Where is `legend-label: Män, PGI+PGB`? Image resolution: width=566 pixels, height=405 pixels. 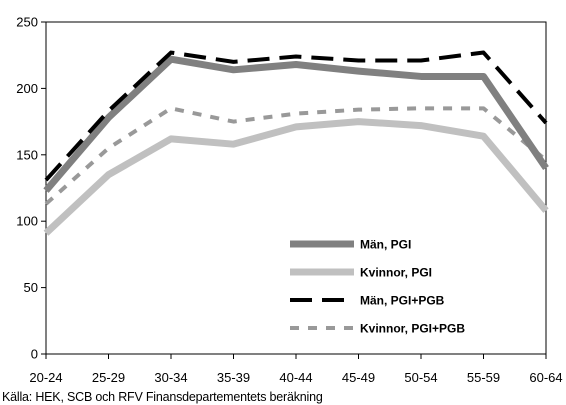 legend-label: Män, PGI+PGB is located at coordinates (402, 301).